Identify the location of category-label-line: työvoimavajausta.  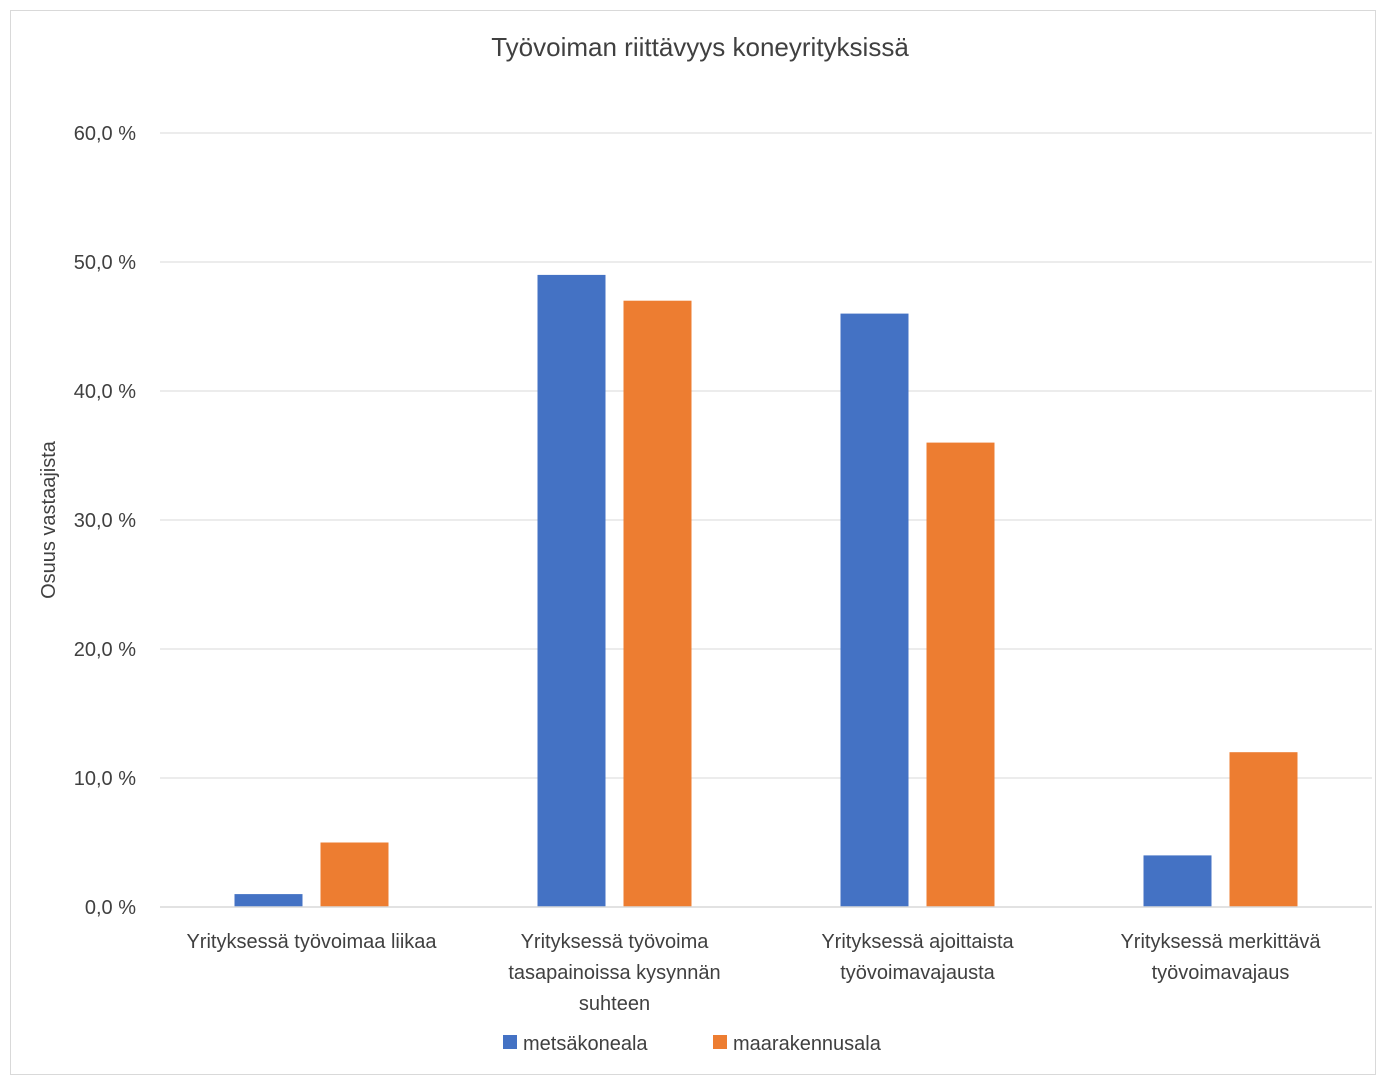
(917, 973).